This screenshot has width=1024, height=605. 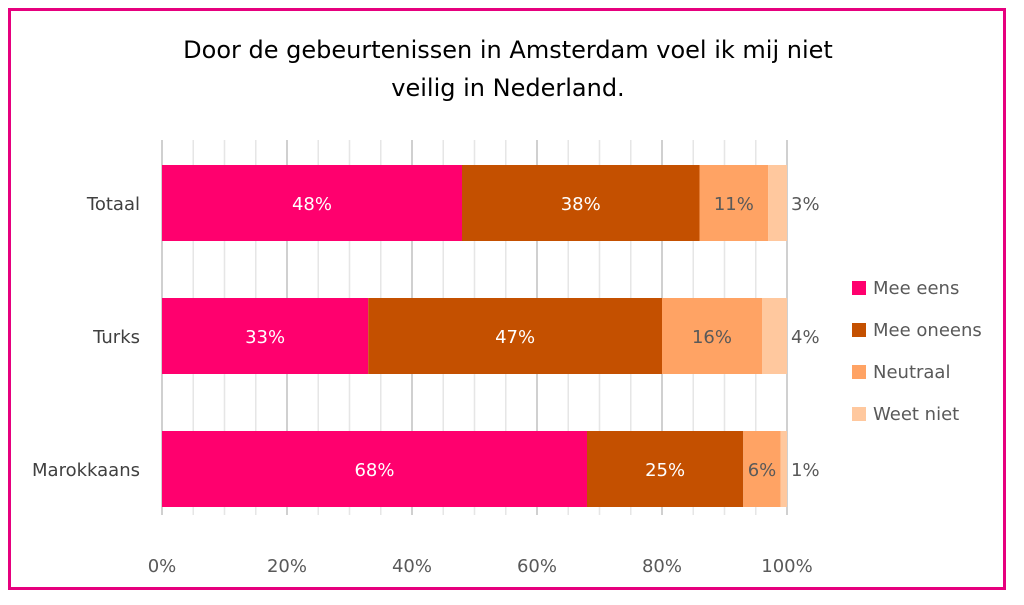 What do you see at coordinates (916, 414) in the screenshot?
I see `legend-label: Weet niet` at bounding box center [916, 414].